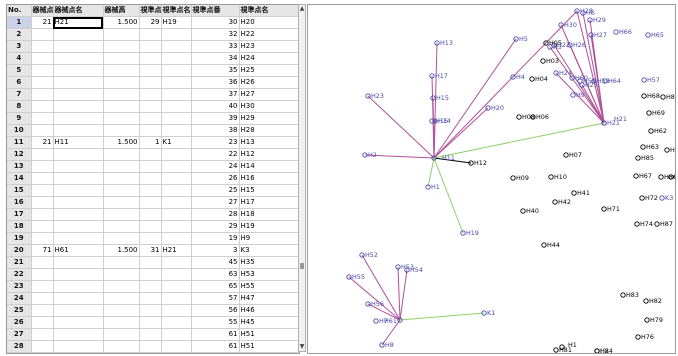  I want to click on table-row: 7 37 H27, so click(153, 94).